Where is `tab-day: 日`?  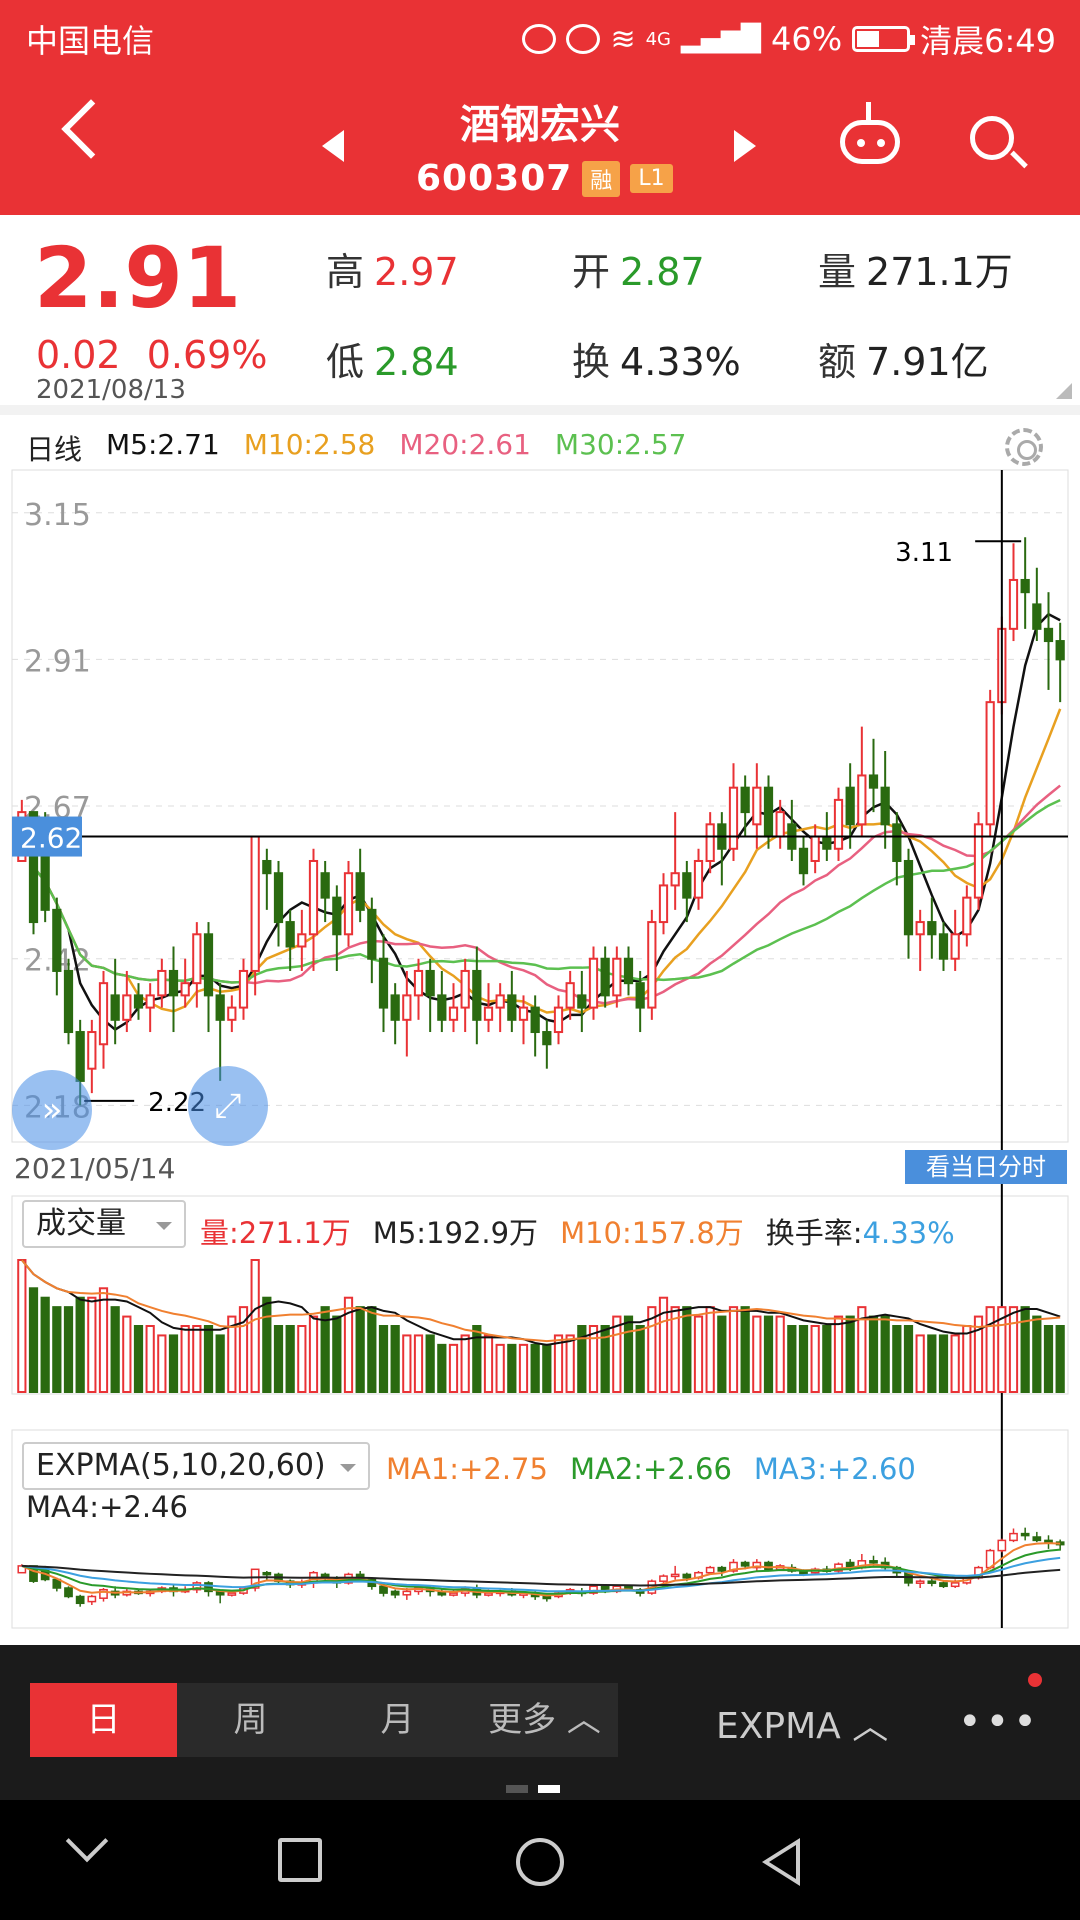
tab-day: 日 is located at coordinates (103, 1720).